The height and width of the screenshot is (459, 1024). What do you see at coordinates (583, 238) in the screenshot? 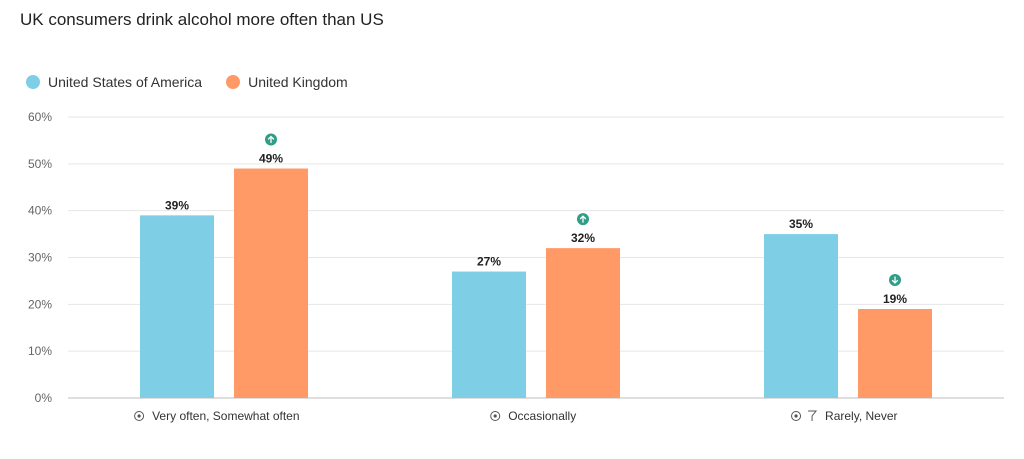
I see `data-label: 32%` at bounding box center [583, 238].